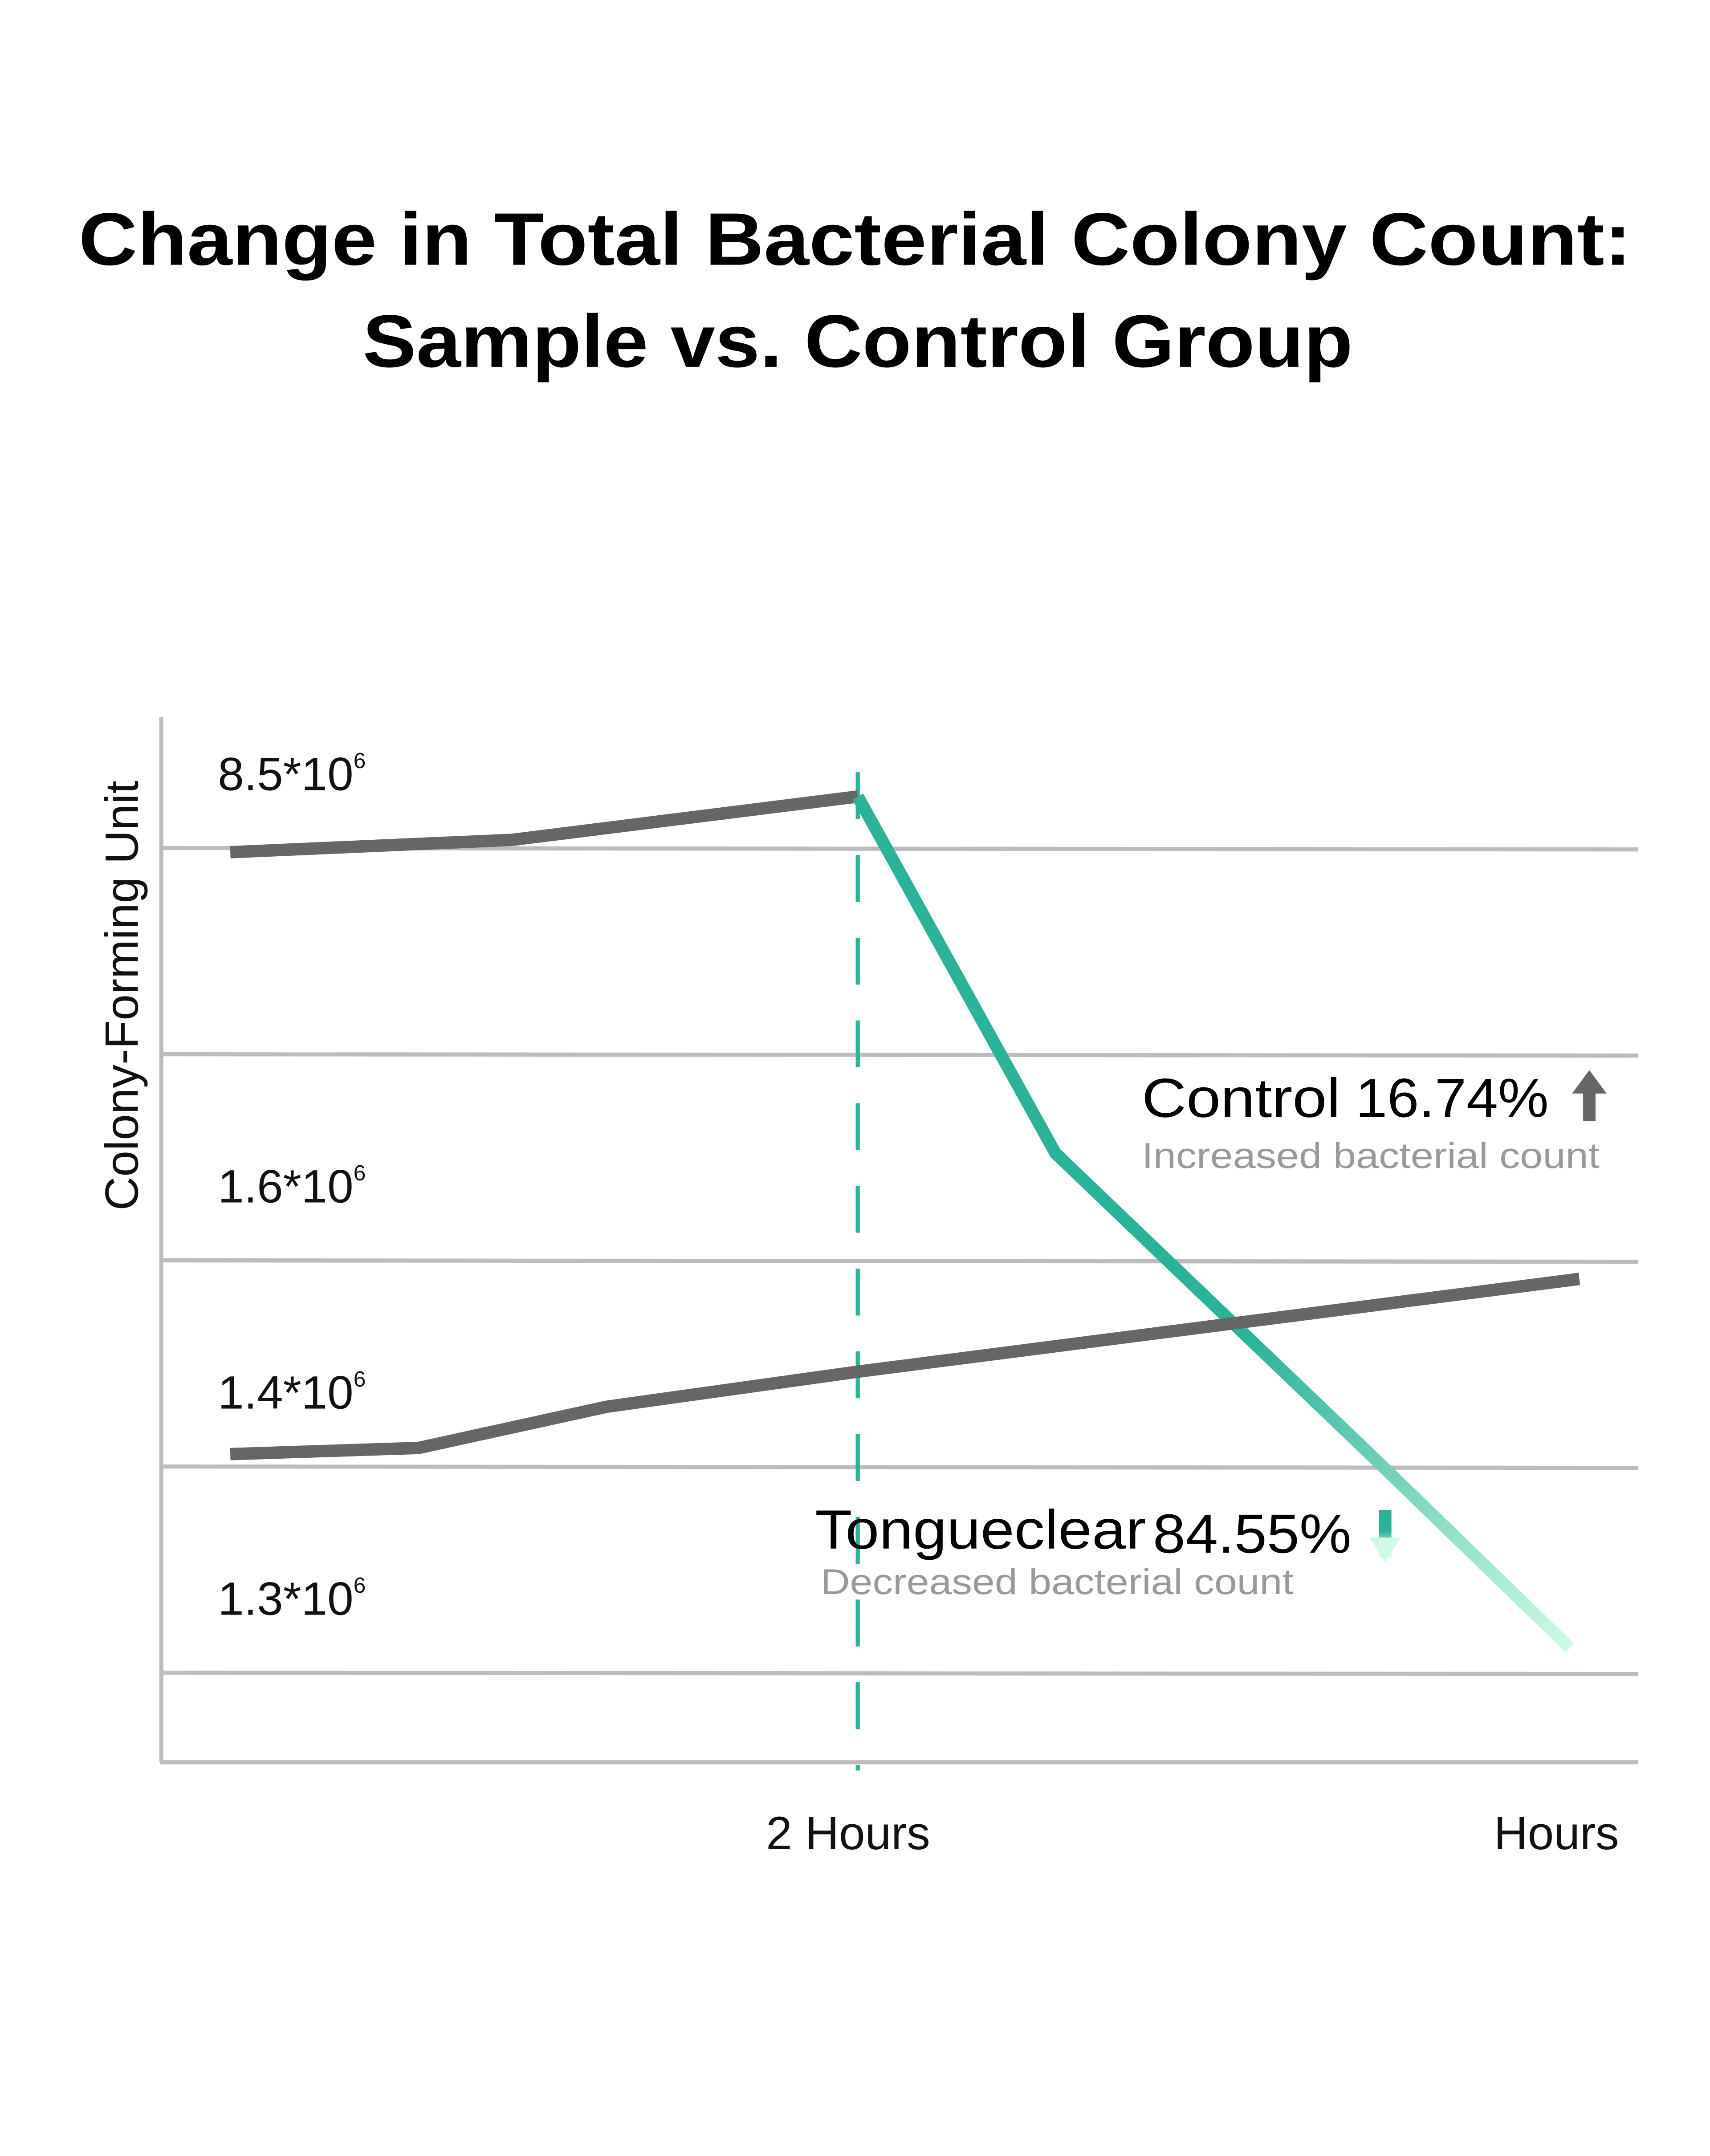 This screenshot has width=1710, height=2156. What do you see at coordinates (1385, 1536) in the screenshot?
I see `down-arrow-icon` at bounding box center [1385, 1536].